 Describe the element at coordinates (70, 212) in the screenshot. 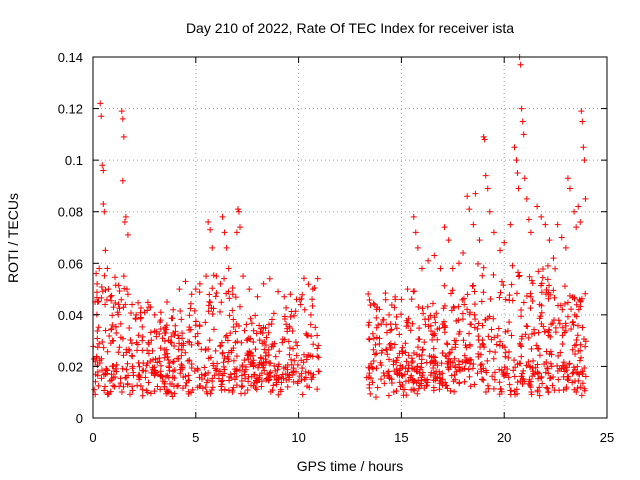

I see `y-tick-label: 0.08` at that location.